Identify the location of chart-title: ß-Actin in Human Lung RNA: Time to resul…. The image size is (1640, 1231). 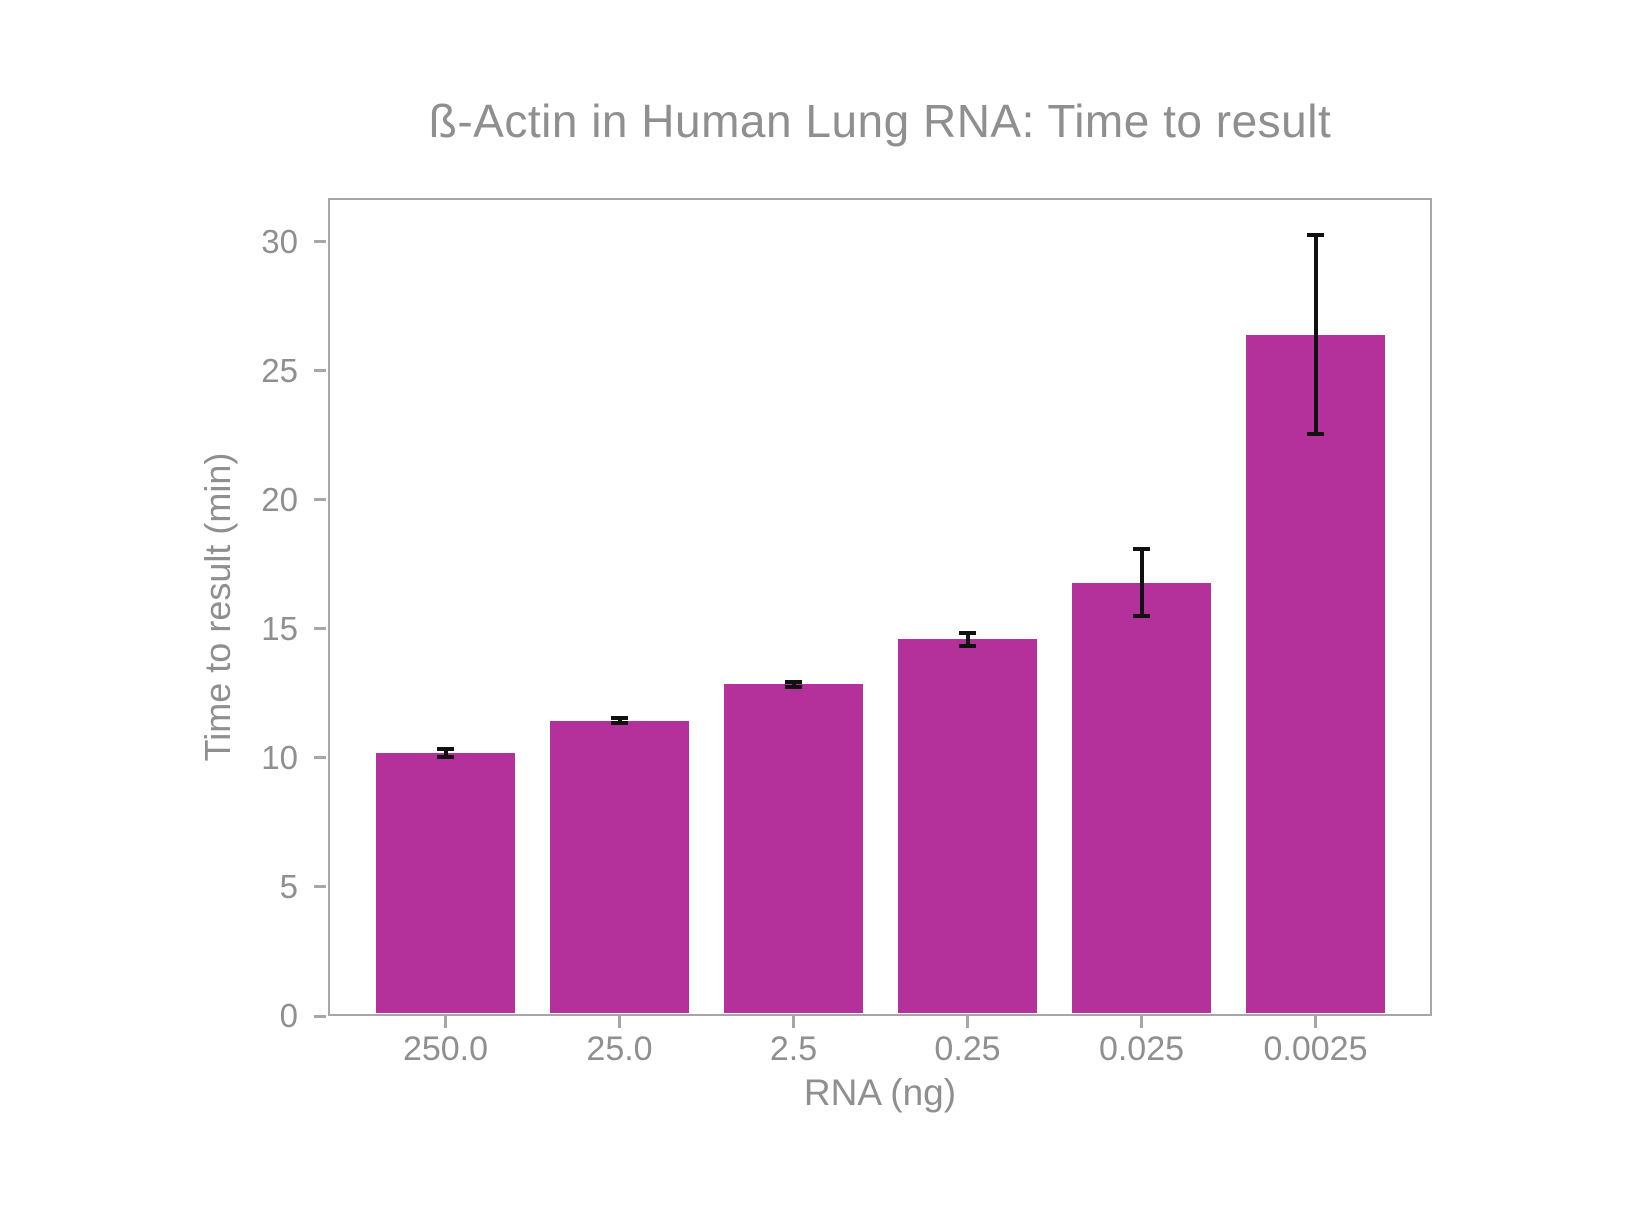
(880, 121).